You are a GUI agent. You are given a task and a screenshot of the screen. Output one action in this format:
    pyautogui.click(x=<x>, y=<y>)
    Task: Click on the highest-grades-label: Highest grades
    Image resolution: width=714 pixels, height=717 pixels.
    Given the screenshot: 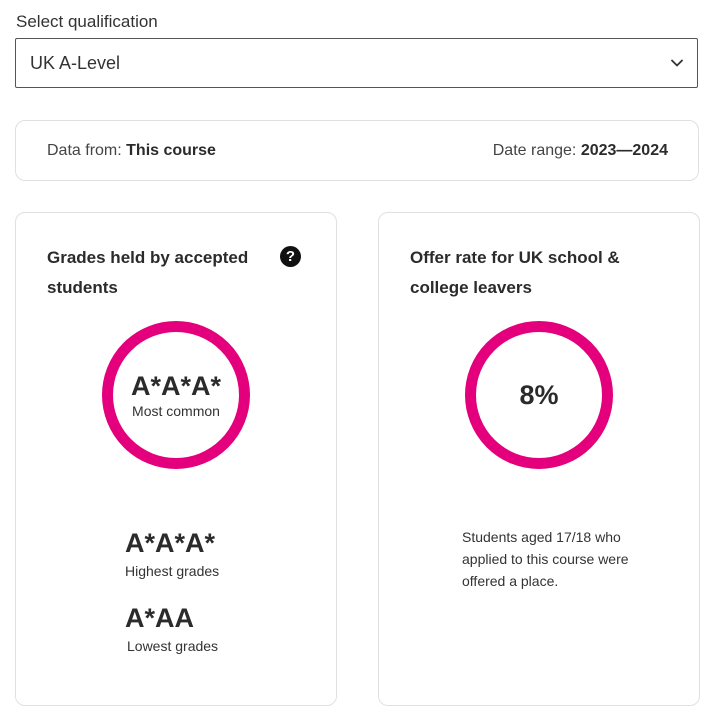 What is the action you would take?
    pyautogui.click(x=172, y=571)
    